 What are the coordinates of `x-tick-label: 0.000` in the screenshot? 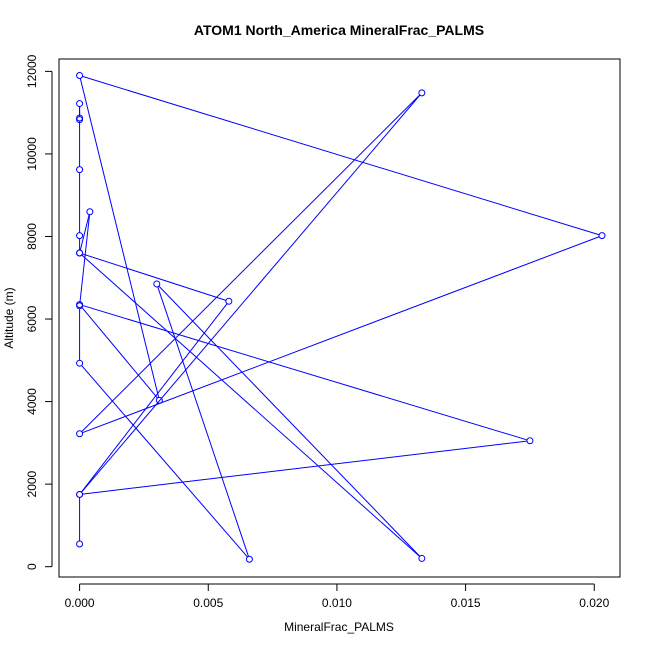 It's located at (80, 603).